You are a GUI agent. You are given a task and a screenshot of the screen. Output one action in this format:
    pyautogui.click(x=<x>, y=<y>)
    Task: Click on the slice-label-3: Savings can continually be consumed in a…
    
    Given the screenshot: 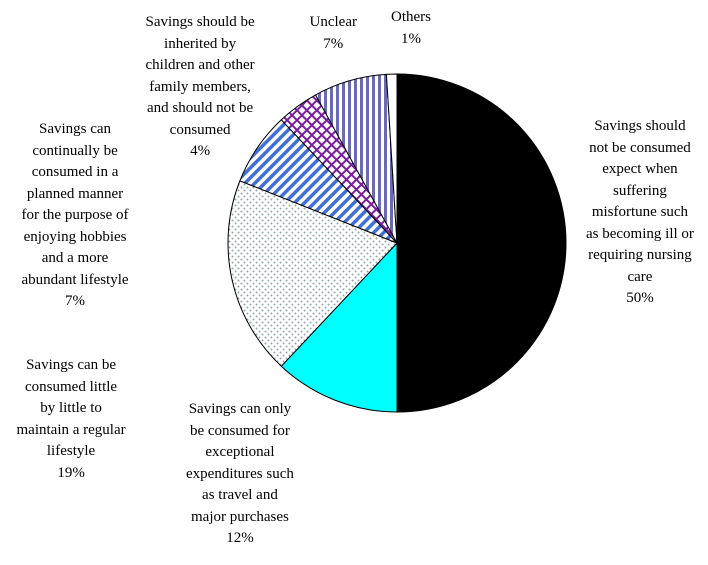 What is the action you would take?
    pyautogui.click(x=75, y=216)
    